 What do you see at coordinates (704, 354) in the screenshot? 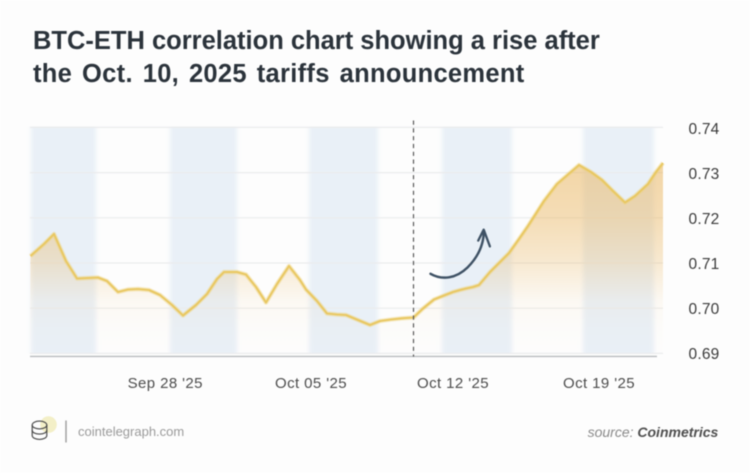
I see `svg-text: 0.69` at bounding box center [704, 354].